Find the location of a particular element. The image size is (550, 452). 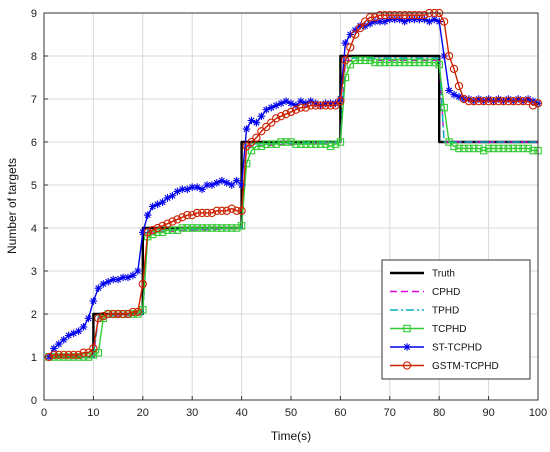

x-tick-label: 50 is located at coordinates (291, 413).